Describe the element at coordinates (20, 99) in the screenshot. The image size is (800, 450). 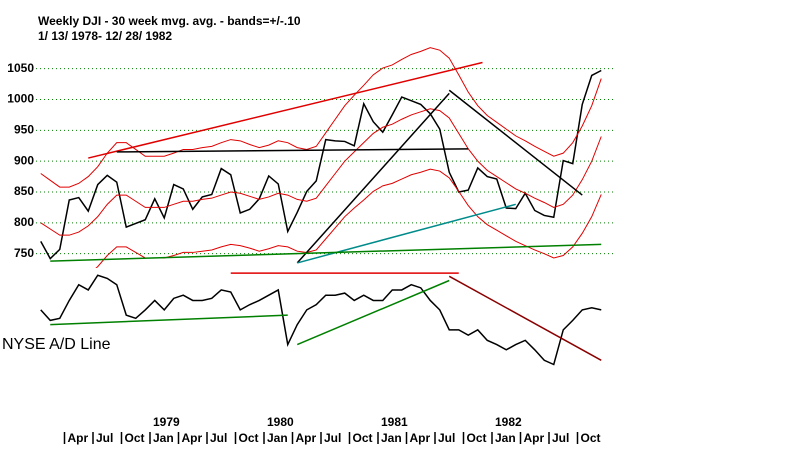
I see `y-tick-label: 1000` at that location.